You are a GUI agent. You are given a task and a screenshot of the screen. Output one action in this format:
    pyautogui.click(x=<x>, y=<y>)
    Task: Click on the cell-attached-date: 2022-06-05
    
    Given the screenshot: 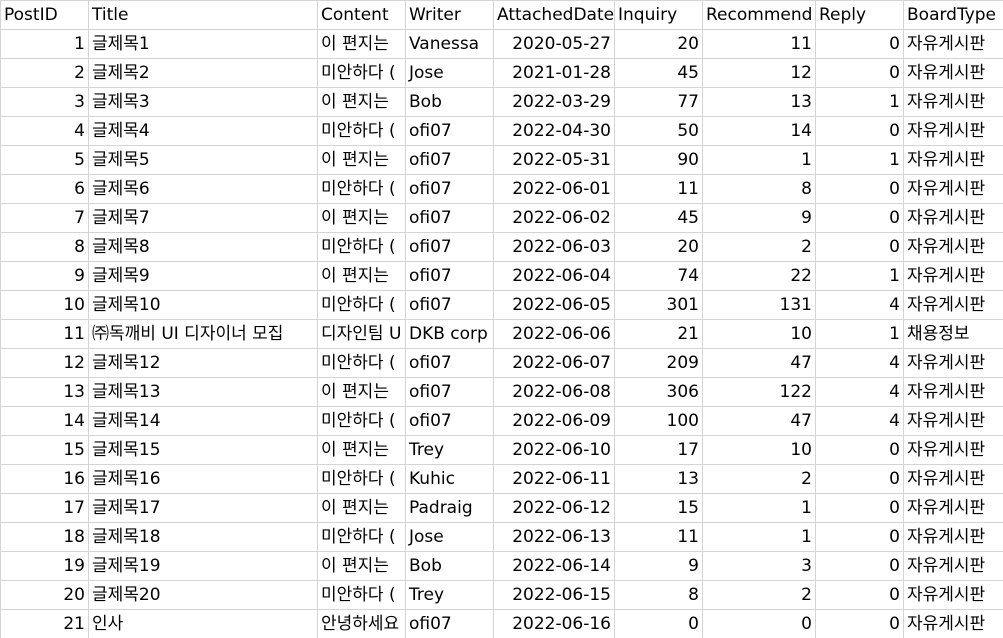 What is the action you would take?
    pyautogui.click(x=554, y=305)
    